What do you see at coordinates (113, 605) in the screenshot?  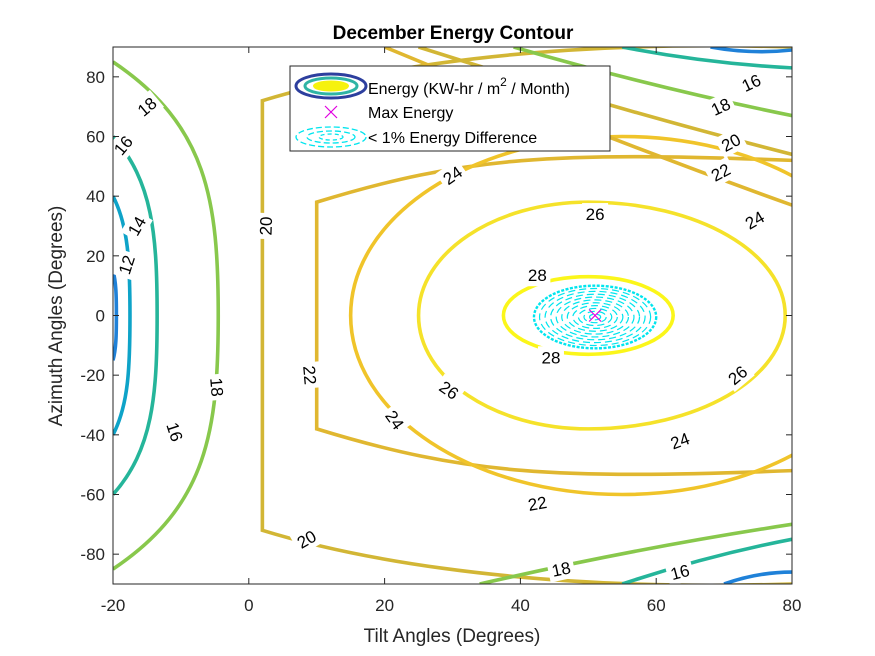 I see `x-tick-label: -20` at bounding box center [113, 605].